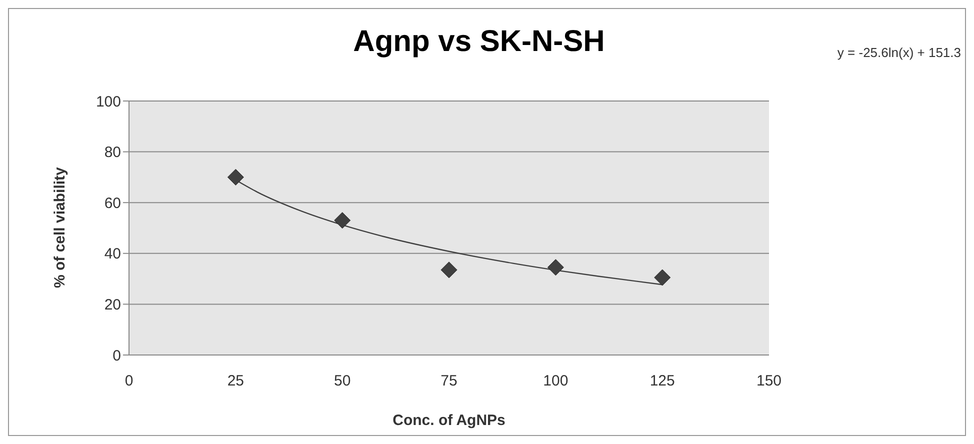 This screenshot has width=974, height=444. I want to click on x-tick-label: 150, so click(769, 381).